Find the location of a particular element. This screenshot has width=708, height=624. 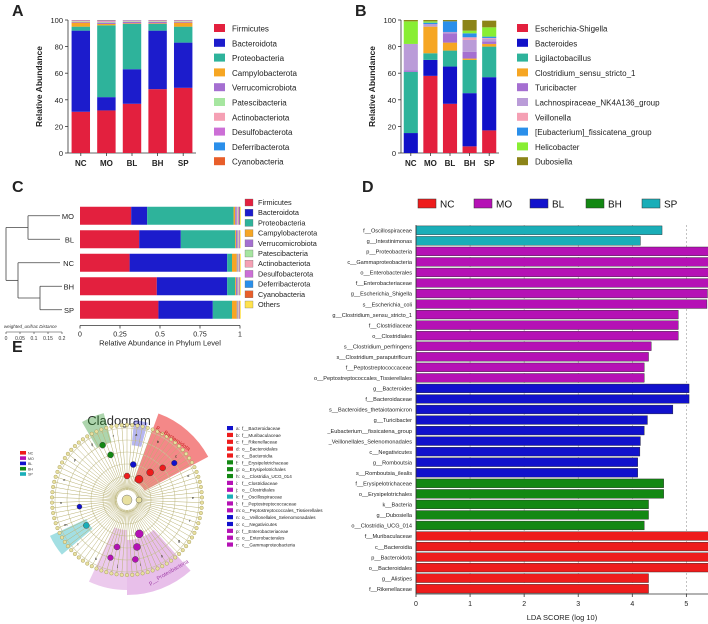

node-letter: f is located at coordinates (190, 520).